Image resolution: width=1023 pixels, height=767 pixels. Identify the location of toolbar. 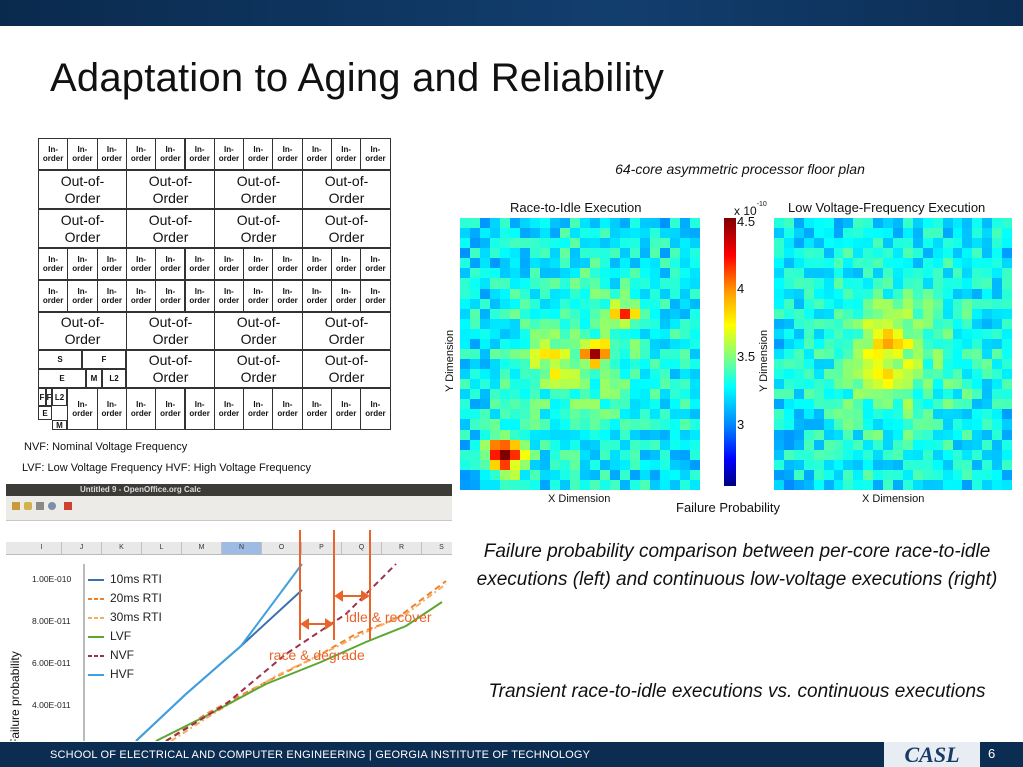
(229, 508).